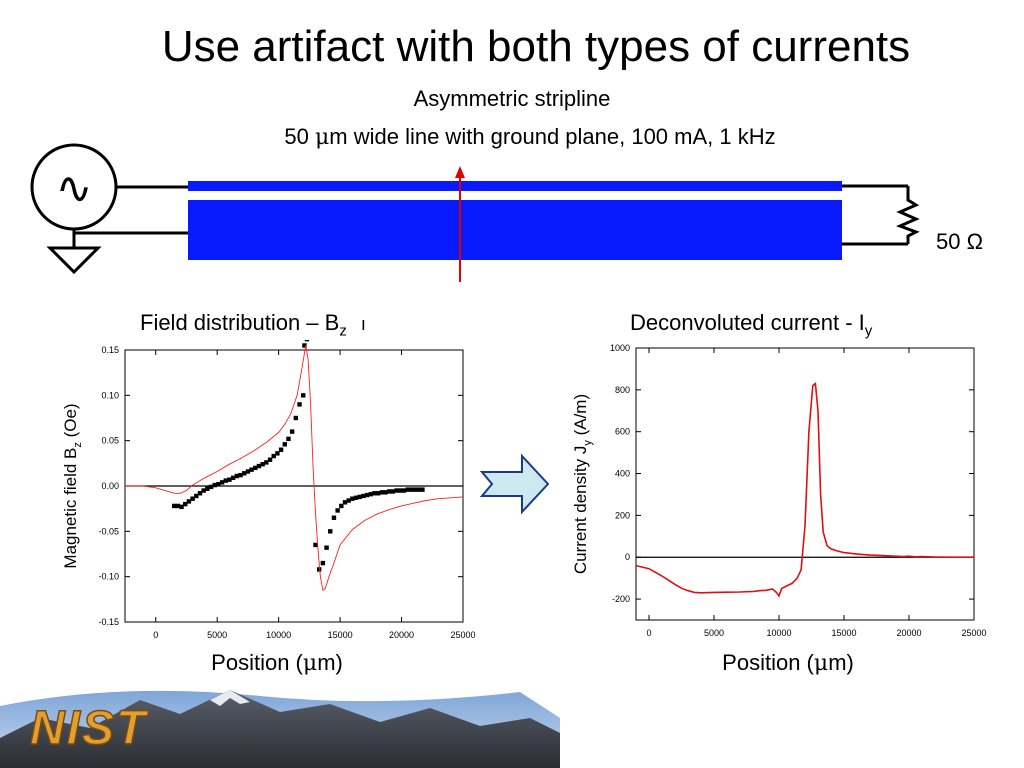  I want to click on mountain-snow, so click(230, 698).